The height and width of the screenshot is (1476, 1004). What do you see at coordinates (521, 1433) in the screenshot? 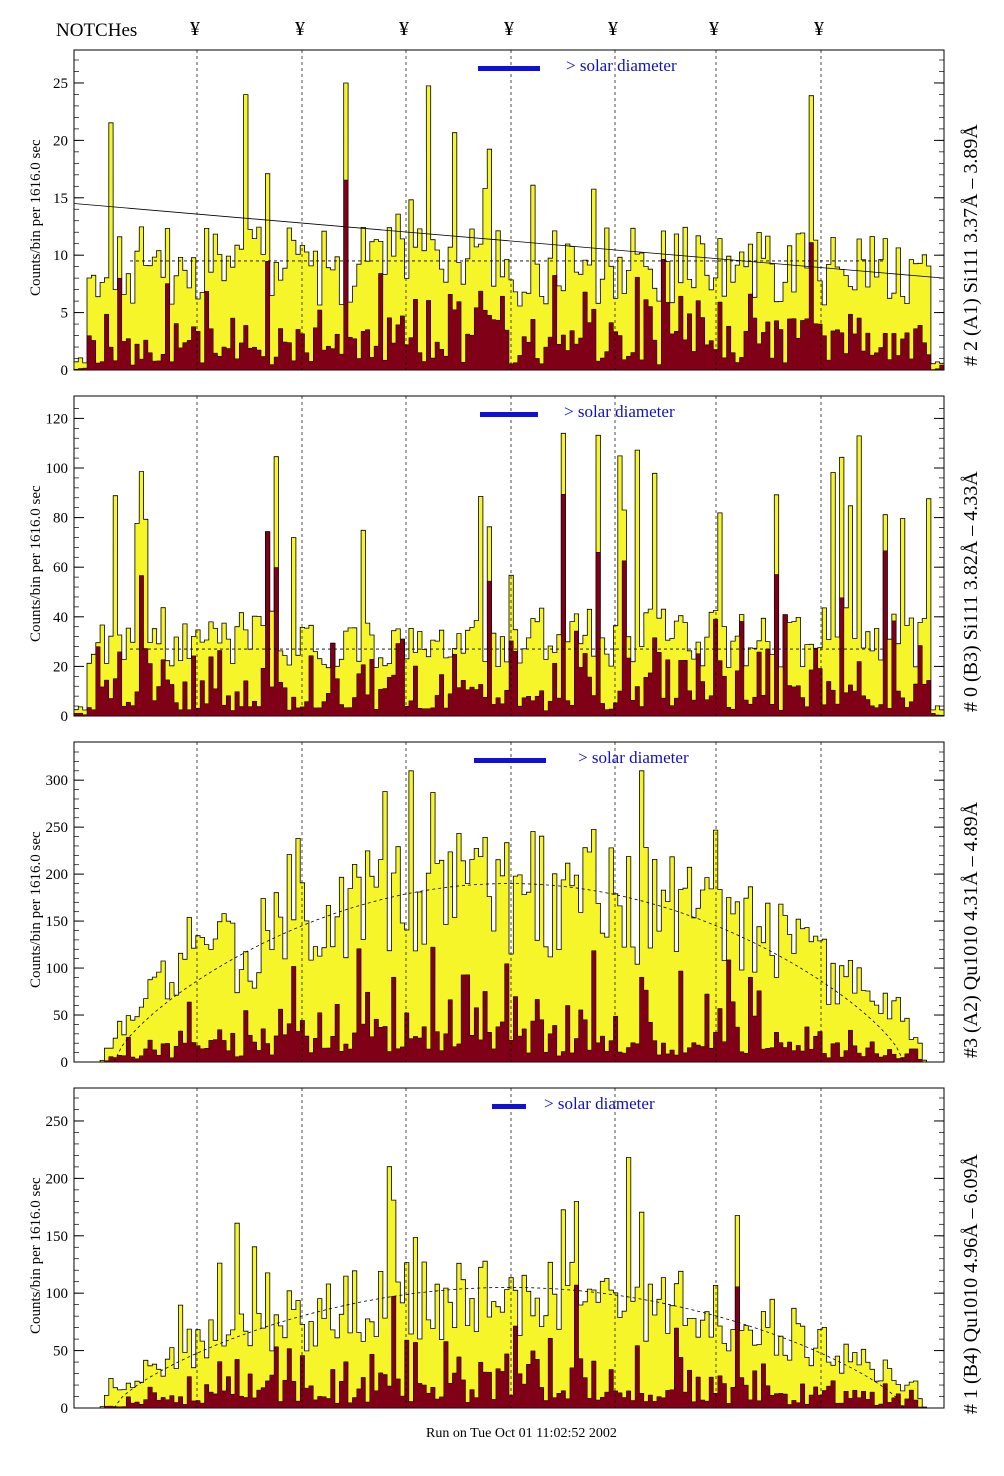
I see `run-timestamp: Run on Tue Oct 01 11:02:52 2002` at bounding box center [521, 1433].